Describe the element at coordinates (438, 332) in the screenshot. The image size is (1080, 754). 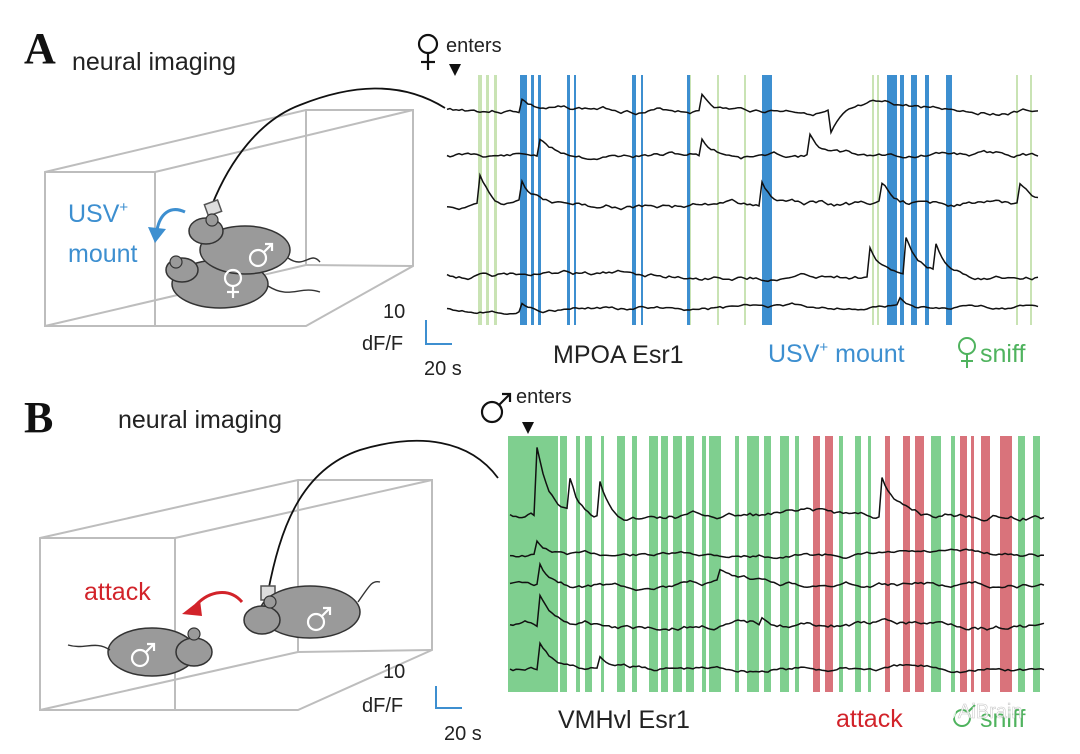
I see `scale-bar-a` at that location.